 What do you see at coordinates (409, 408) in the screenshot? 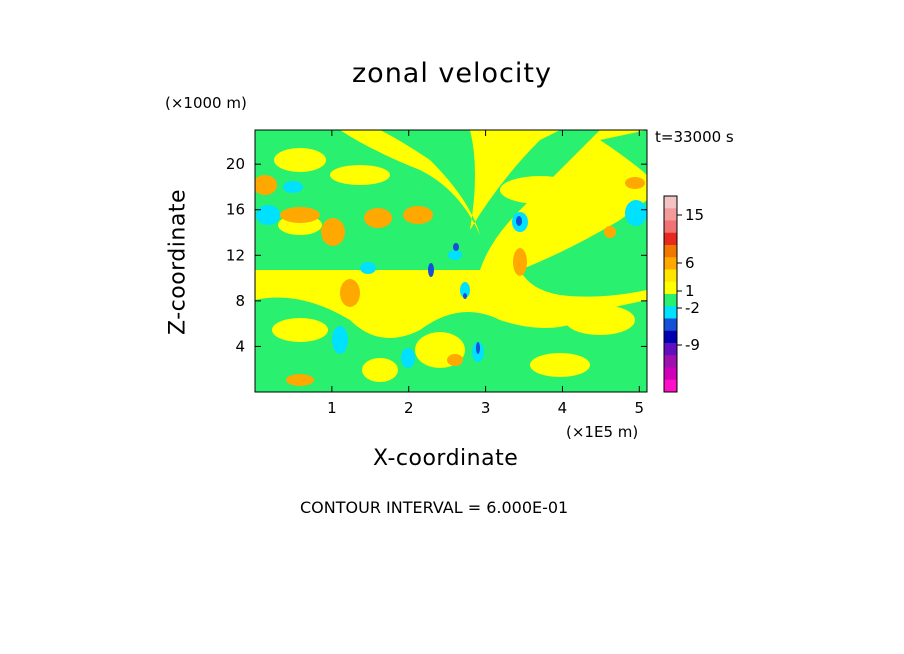
I see `x-tick-label: 2` at bounding box center [409, 408].